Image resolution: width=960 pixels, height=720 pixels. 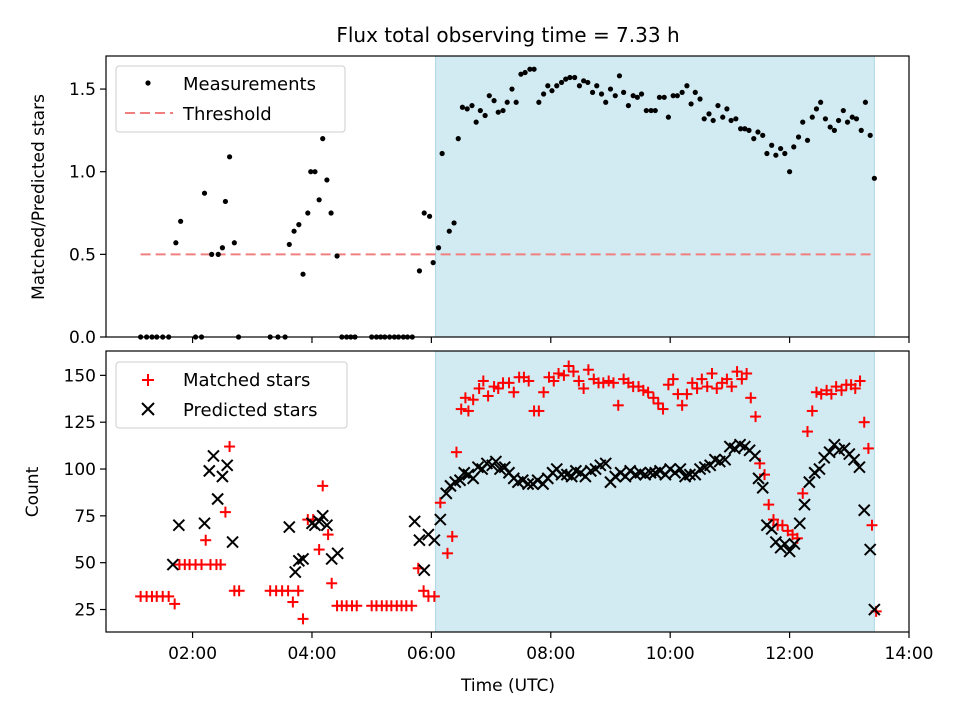 I want to click on x-tick-label: 10:00, so click(x=670, y=654).